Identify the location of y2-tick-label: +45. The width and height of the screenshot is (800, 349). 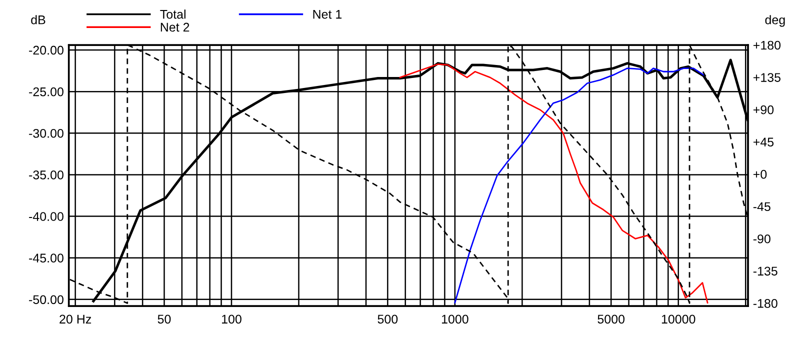
(763, 142).